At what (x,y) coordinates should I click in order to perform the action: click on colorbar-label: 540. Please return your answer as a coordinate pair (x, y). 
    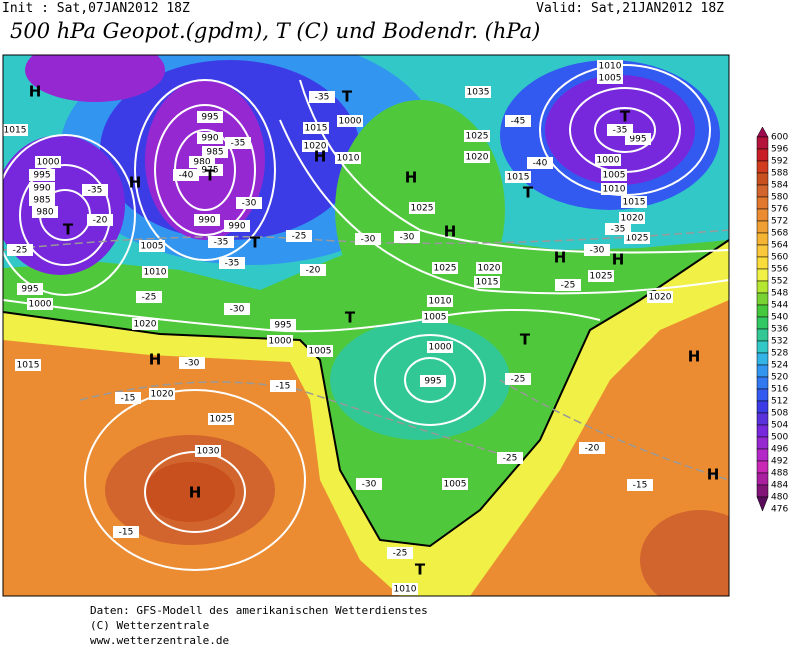
    Looking at the image, I should click on (779, 318).